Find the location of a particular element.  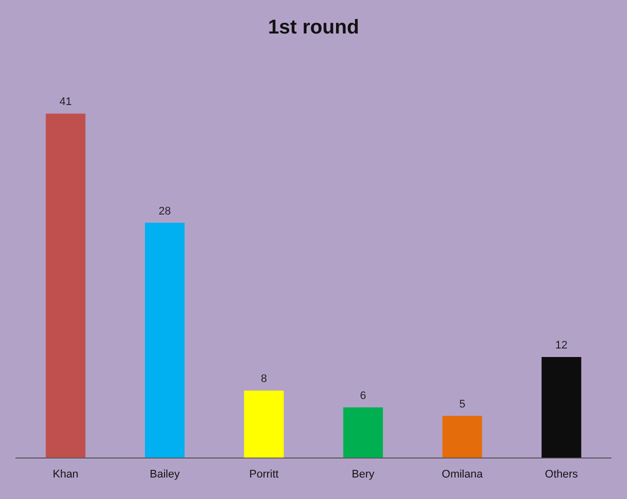

x-tick-label: Bailey is located at coordinates (165, 474).